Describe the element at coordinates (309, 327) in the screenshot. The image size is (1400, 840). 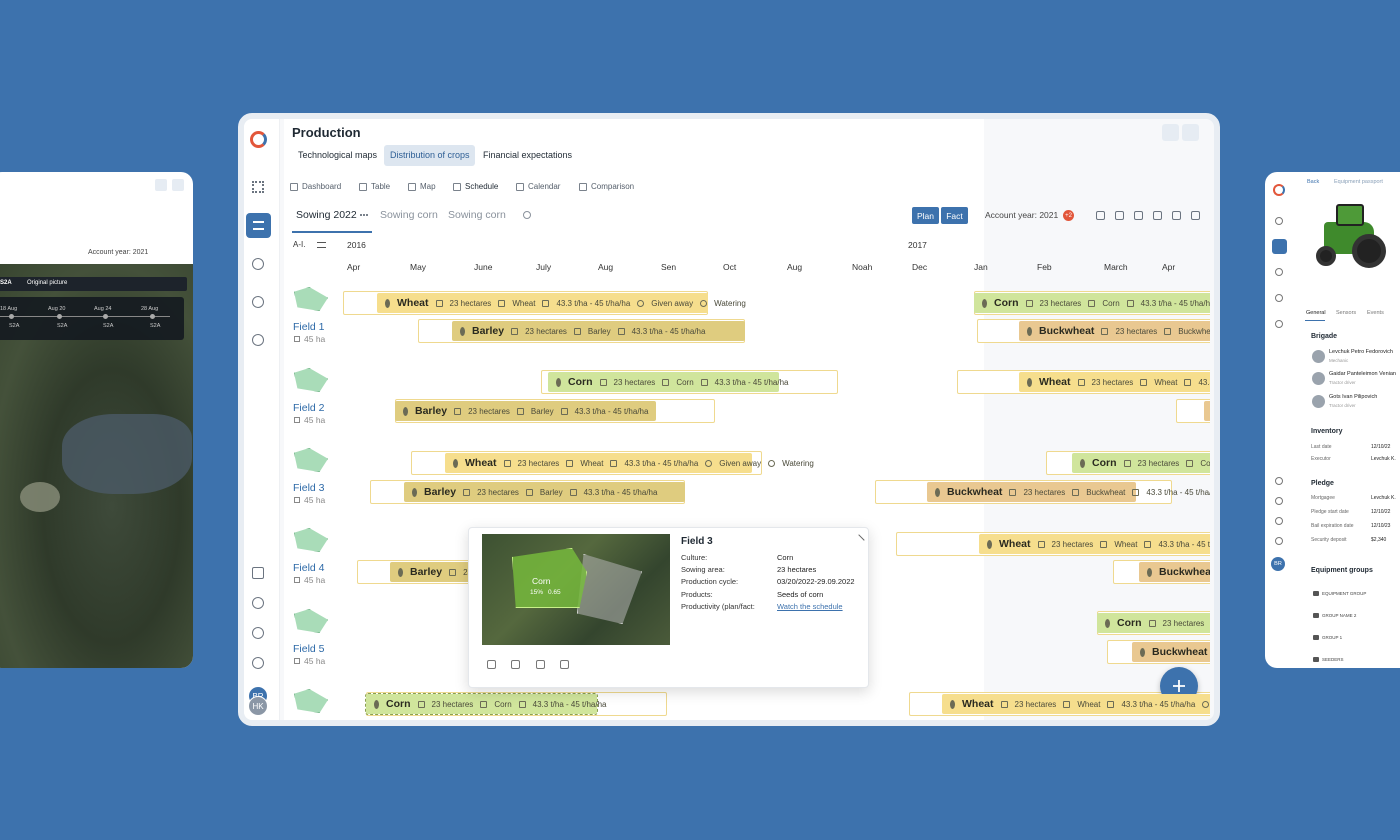
I see `field-name: Field 1` at that location.